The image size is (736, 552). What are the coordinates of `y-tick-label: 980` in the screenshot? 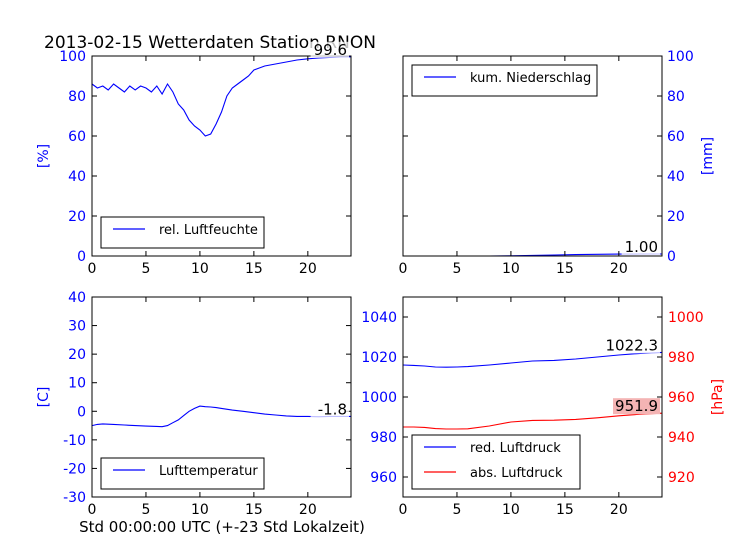 It's located at (383, 438).